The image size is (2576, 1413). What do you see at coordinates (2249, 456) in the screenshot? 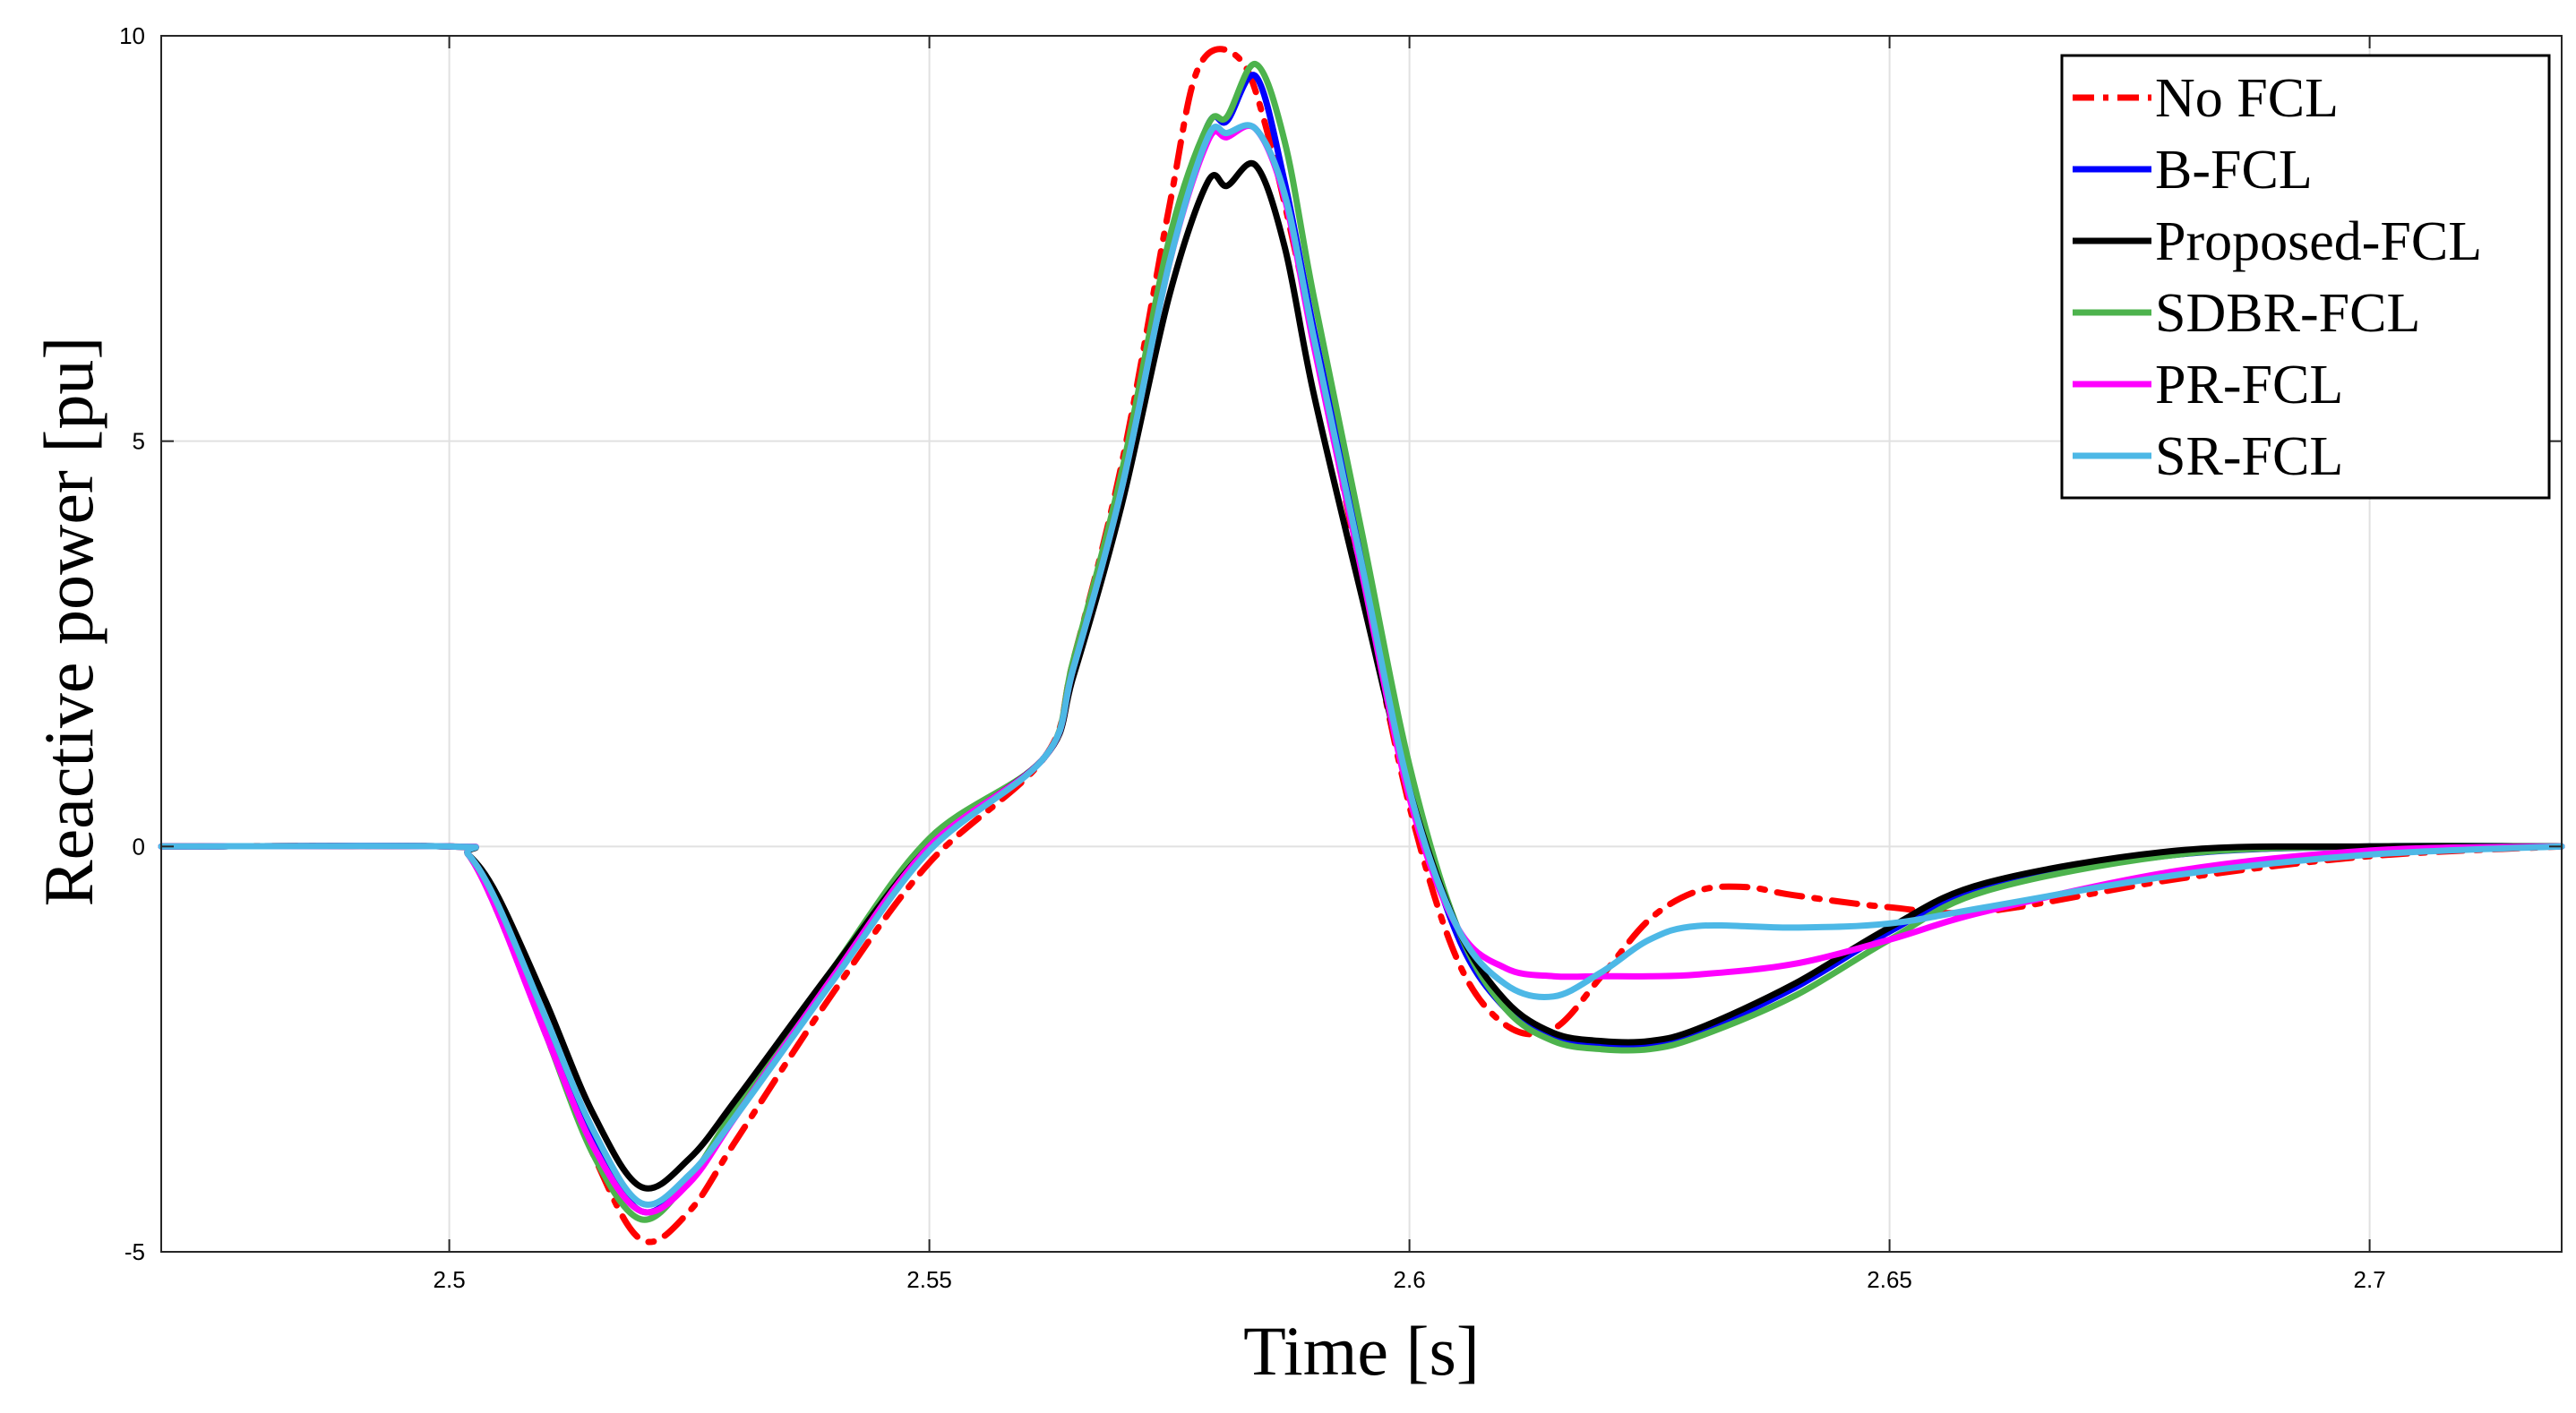
I see `legend-label: SR-FCL` at bounding box center [2249, 456].